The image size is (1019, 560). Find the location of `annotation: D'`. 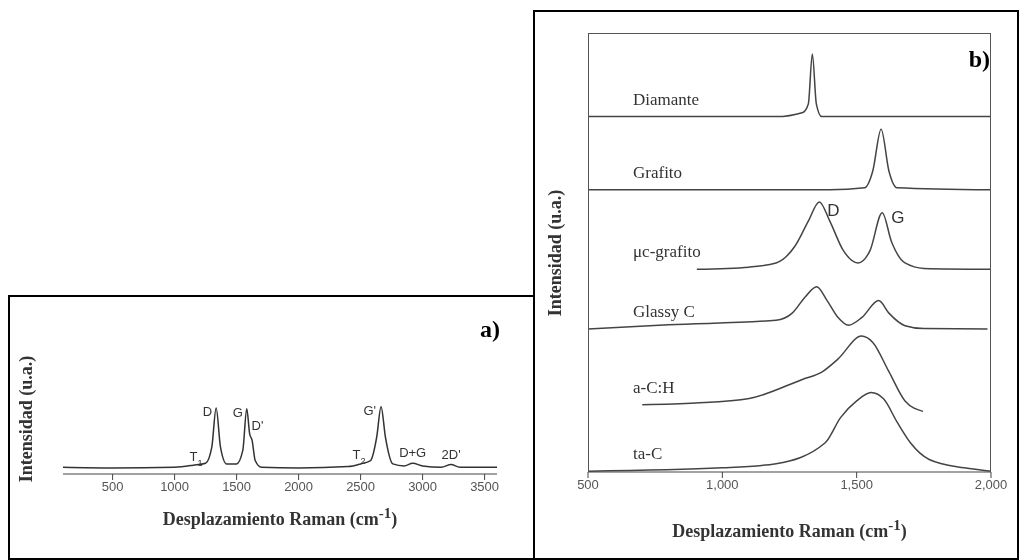

annotation: D' is located at coordinates (257, 425).